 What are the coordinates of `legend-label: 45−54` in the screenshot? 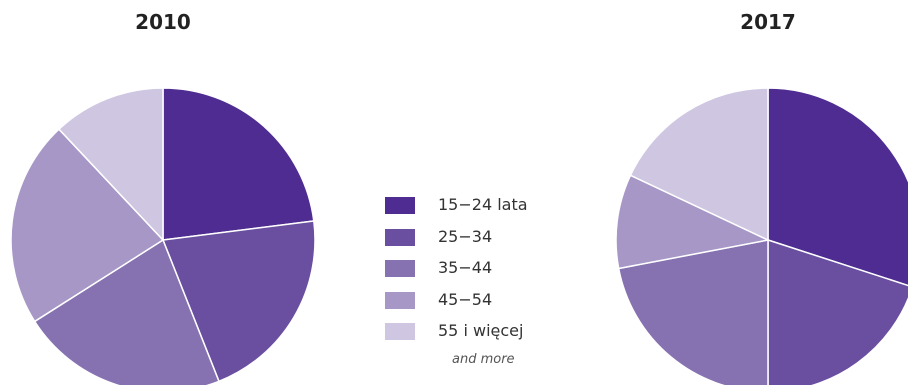 It's located at (465, 299).